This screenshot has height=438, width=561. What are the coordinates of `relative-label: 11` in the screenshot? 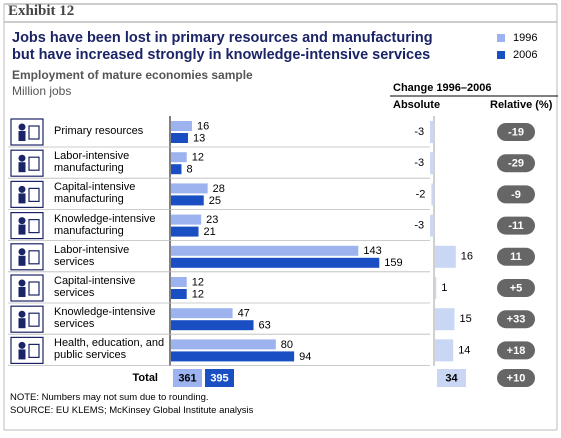 It's located at (516, 257).